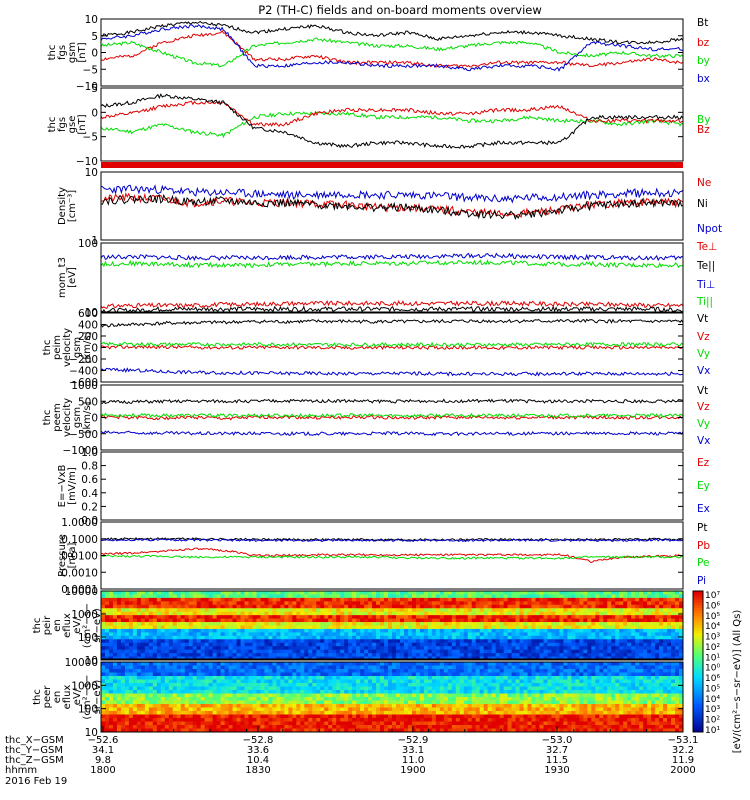 The width and height of the screenshot is (750, 800). I want to click on y-tick-label: −1000, so click(80, 451).